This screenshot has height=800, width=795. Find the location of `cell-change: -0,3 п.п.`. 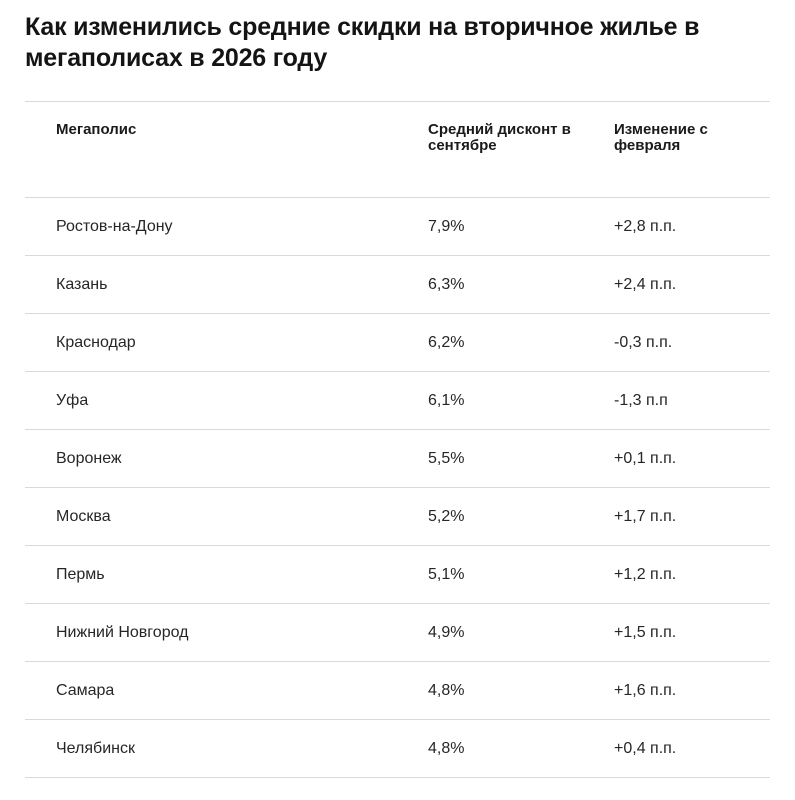

cell-change: -0,3 п.п. is located at coordinates (643, 342).